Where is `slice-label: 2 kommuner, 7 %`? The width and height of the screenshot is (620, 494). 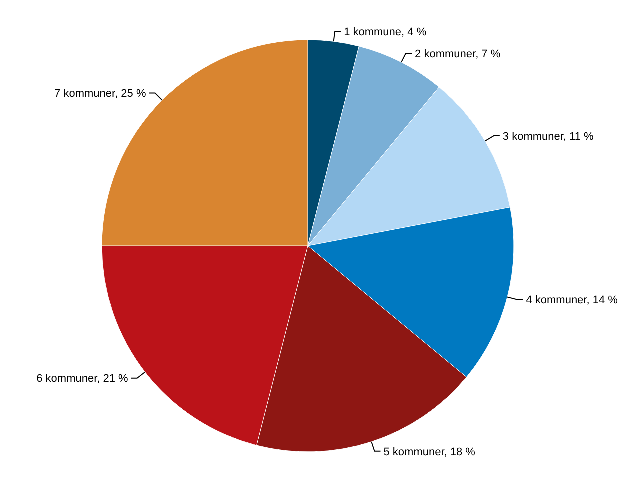
slice-label: 2 kommuner, 7 % is located at coordinates (458, 54).